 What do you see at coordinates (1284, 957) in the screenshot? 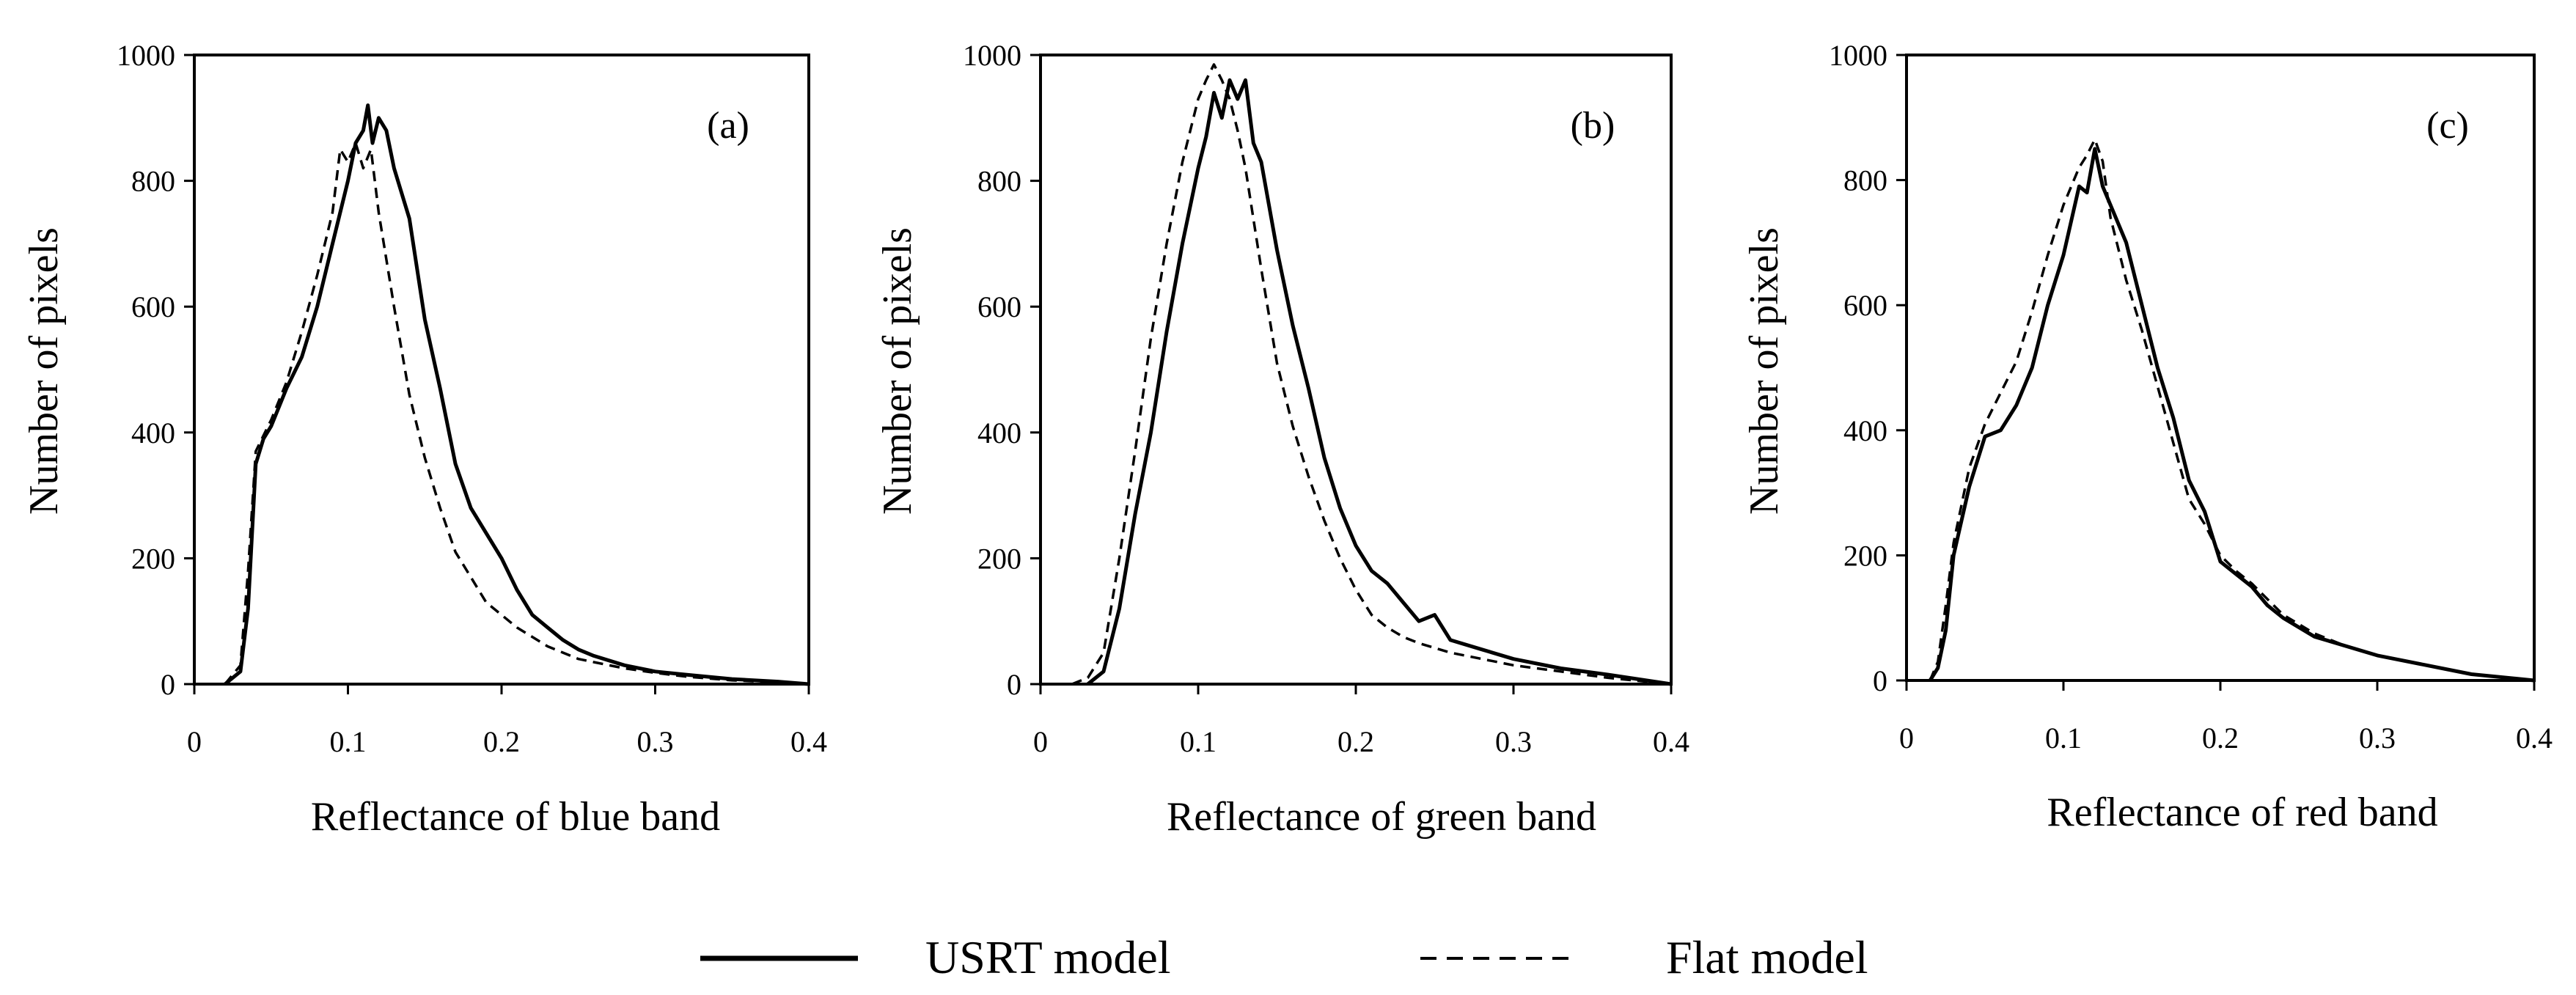
I see `legend: USRT model Flat model` at bounding box center [1284, 957].